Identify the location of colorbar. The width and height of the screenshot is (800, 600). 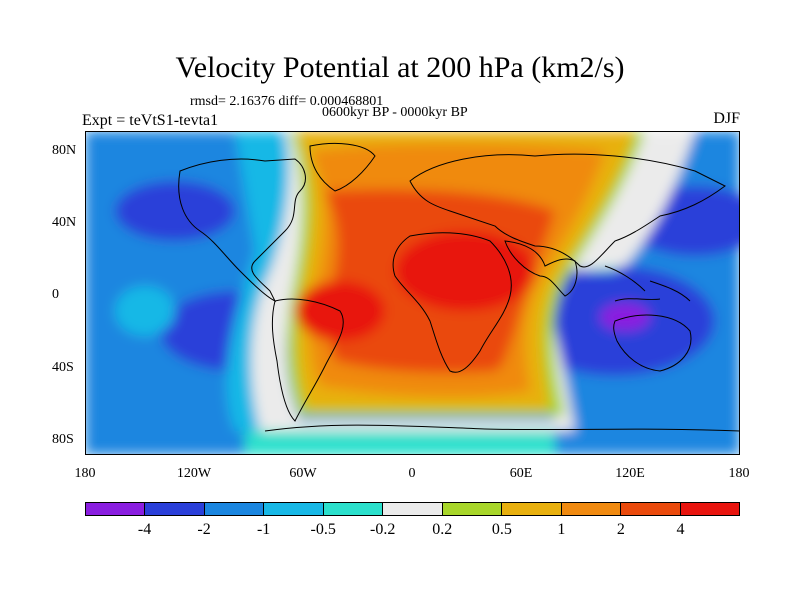
(412, 509).